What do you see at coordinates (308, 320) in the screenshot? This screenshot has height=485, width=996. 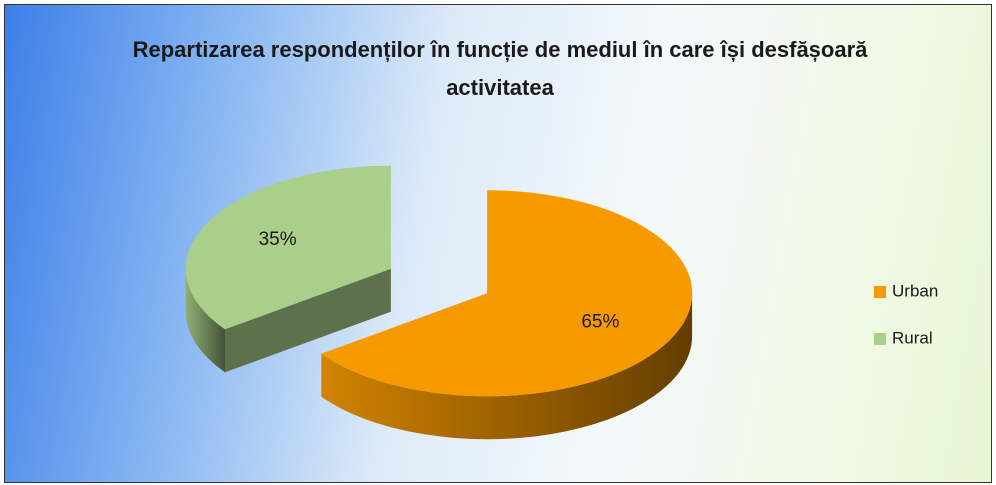 I see `slice-face` at bounding box center [308, 320].